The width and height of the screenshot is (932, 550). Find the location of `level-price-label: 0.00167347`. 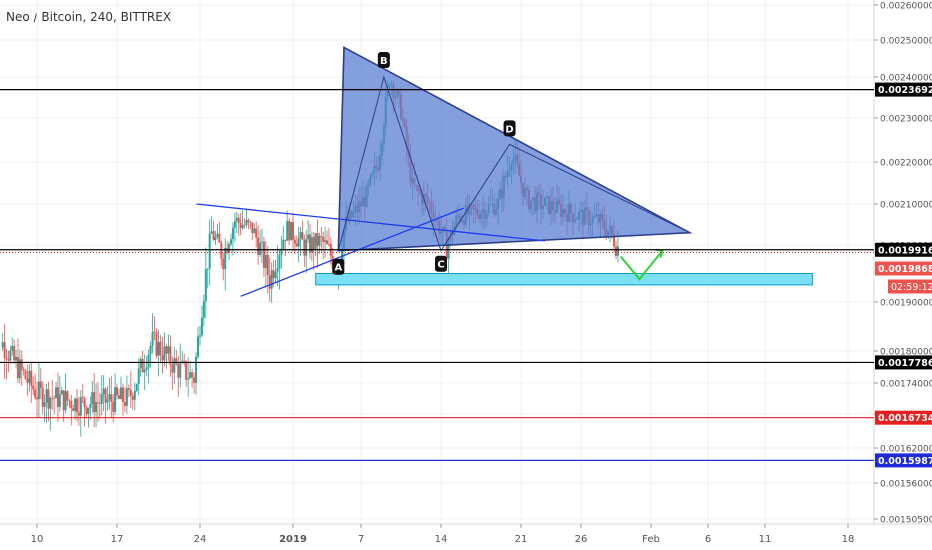

level-price-label: 0.00167347 is located at coordinates (905, 418).